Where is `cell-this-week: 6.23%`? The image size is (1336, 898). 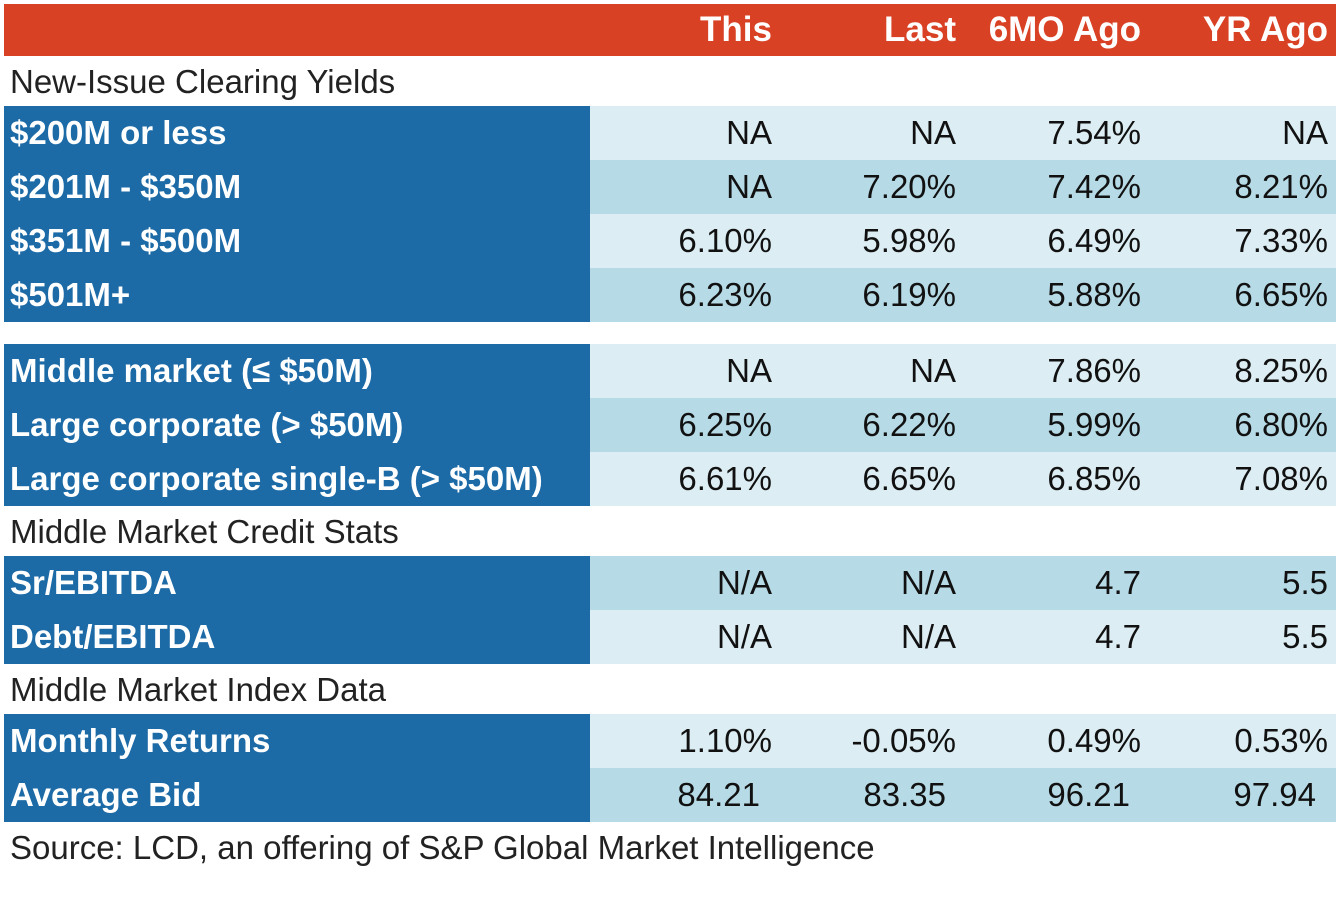
cell-this-week: 6.23% is located at coordinates (725, 294).